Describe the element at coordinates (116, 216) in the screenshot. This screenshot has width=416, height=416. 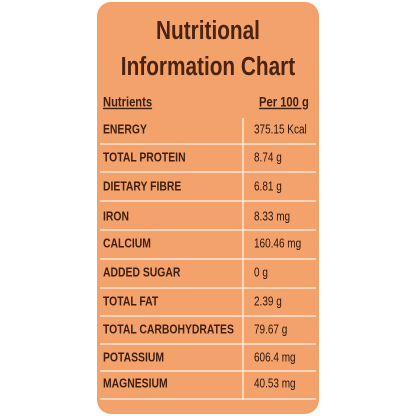
I see `nutrient-name: IRON` at that location.